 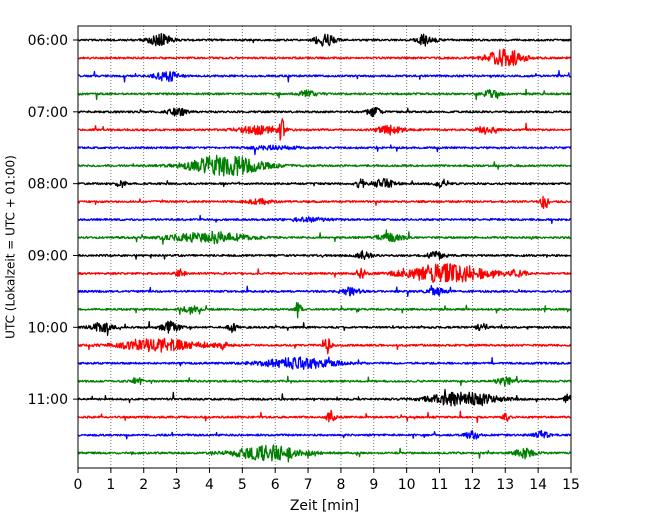 What do you see at coordinates (242, 485) in the screenshot?
I see `x-tick-label: 5` at bounding box center [242, 485].